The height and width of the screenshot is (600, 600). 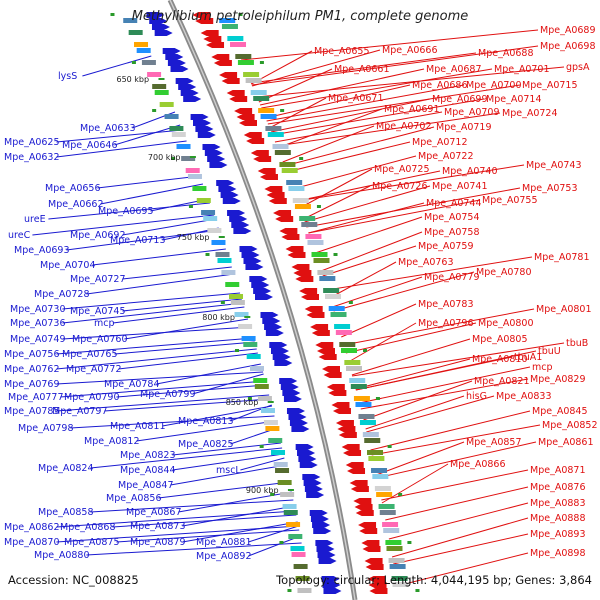 I want to click on right-gene-label: Mpe_A0688, so click(x=506, y=53).